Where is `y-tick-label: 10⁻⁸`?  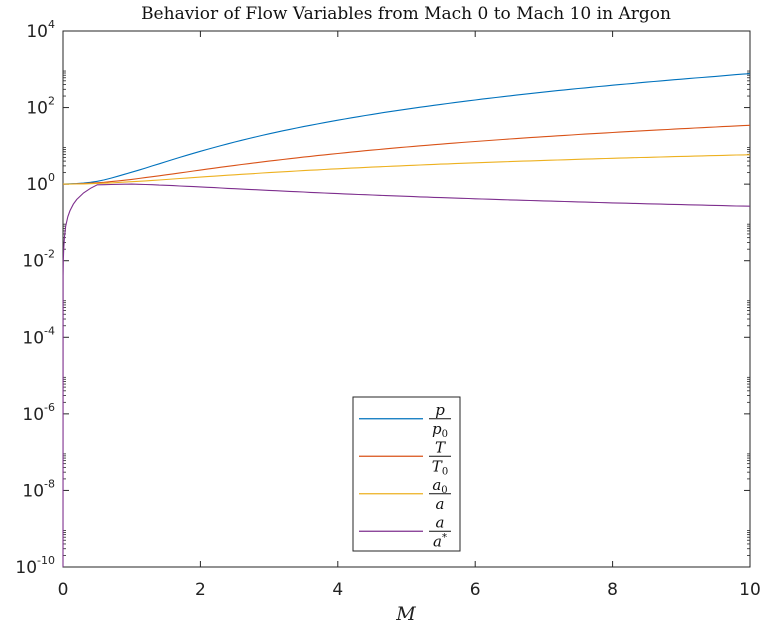
y-tick-label: 10⁻⁸ is located at coordinates (38, 489).